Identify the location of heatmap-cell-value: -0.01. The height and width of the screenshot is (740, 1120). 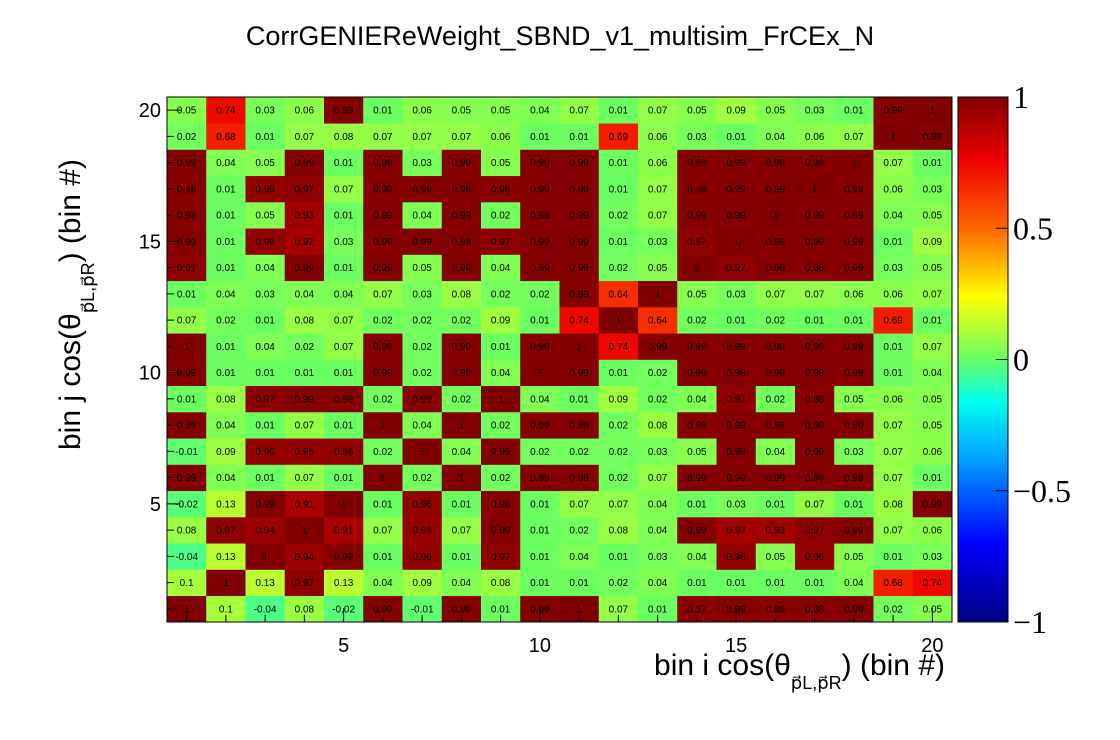
(186, 452).